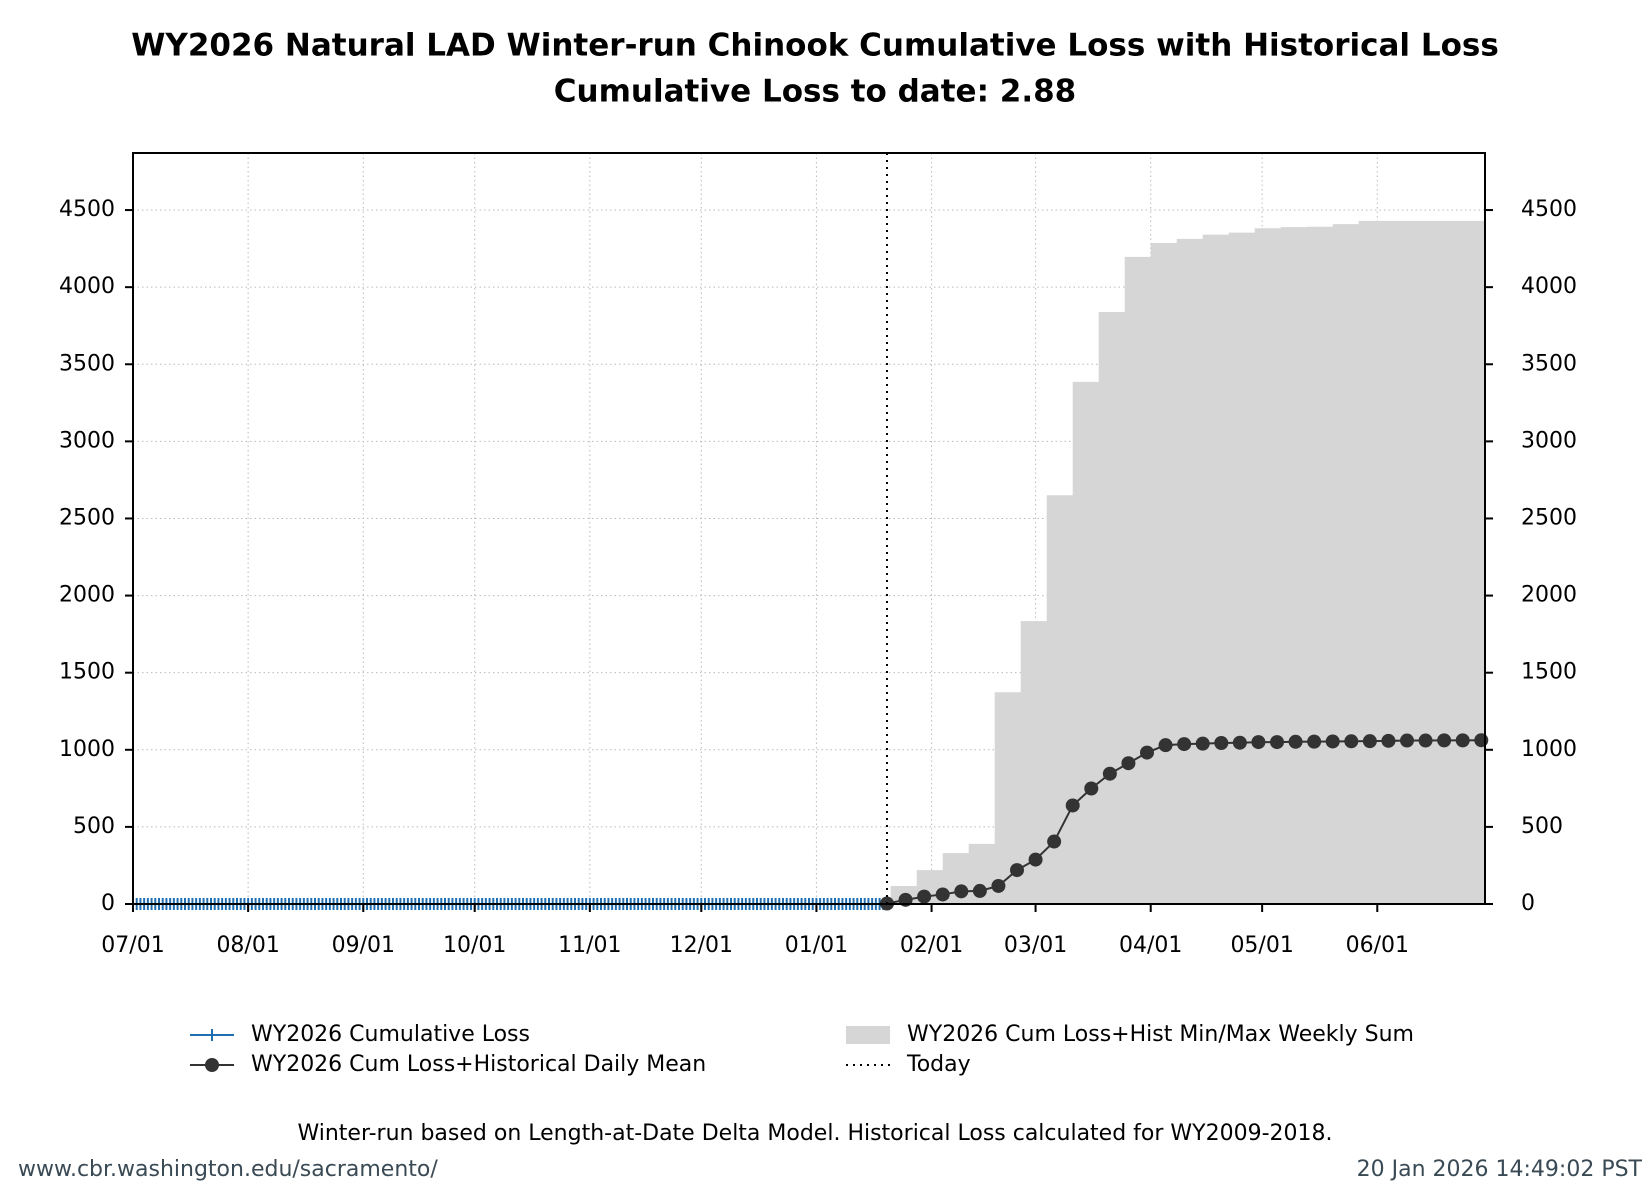 Image resolution: width=1650 pixels, height=1200 pixels. I want to click on y-tick-label: 2000, so click(87, 595).